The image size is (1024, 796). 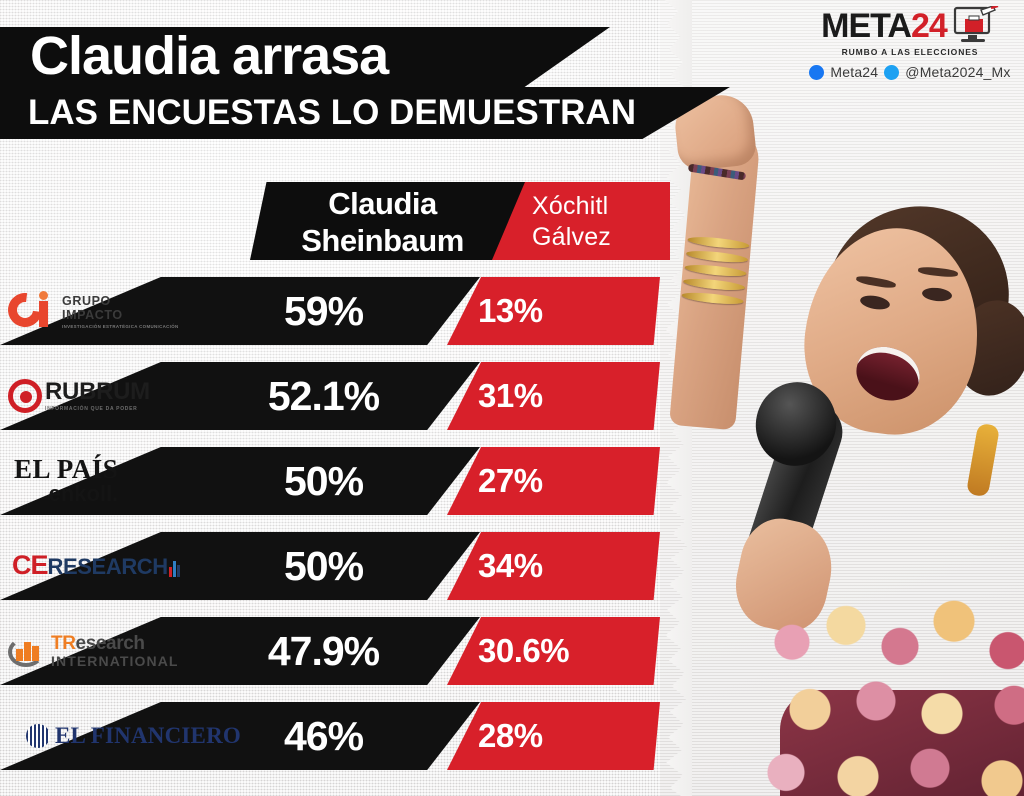 What do you see at coordinates (38, 736) in the screenshot?
I see `globe-icon` at bounding box center [38, 736].